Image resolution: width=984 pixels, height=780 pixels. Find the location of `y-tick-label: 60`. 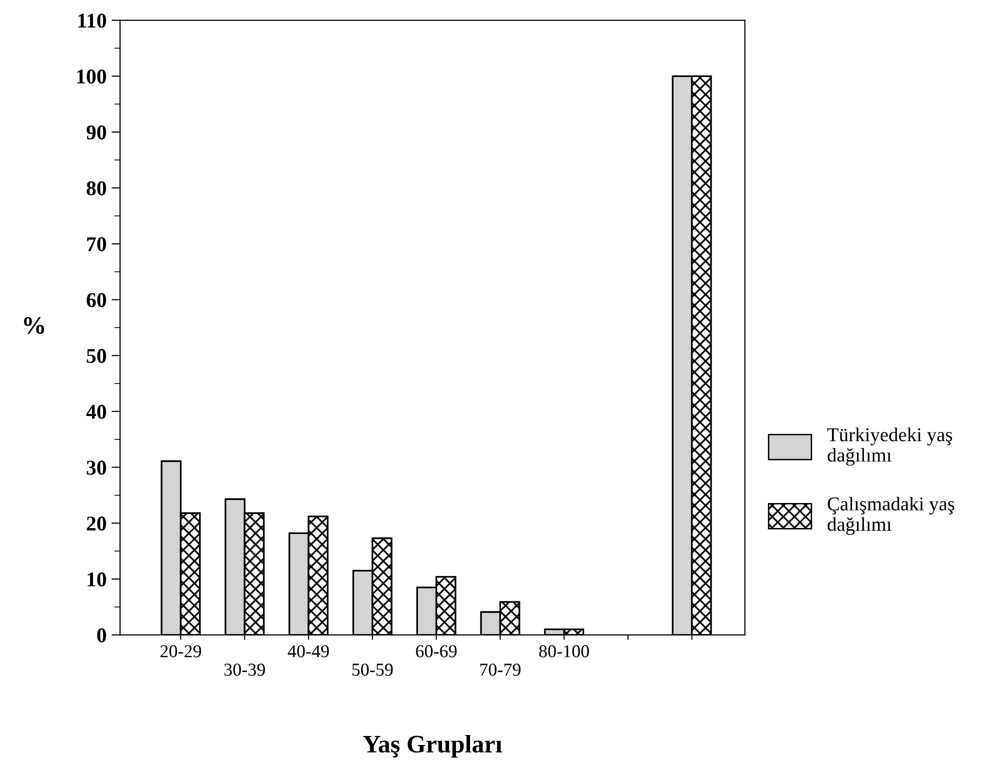

y-tick-label: 60 is located at coordinates (96, 300).